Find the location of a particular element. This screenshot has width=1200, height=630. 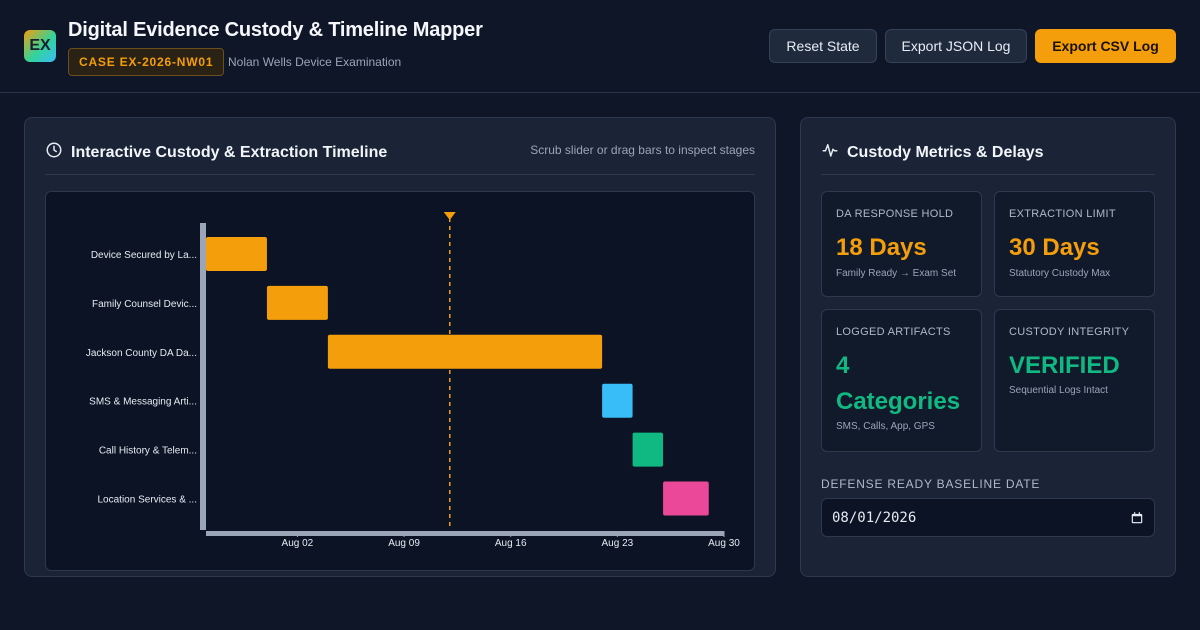

metric-note: Family Ready → Exam Set is located at coordinates (896, 273).